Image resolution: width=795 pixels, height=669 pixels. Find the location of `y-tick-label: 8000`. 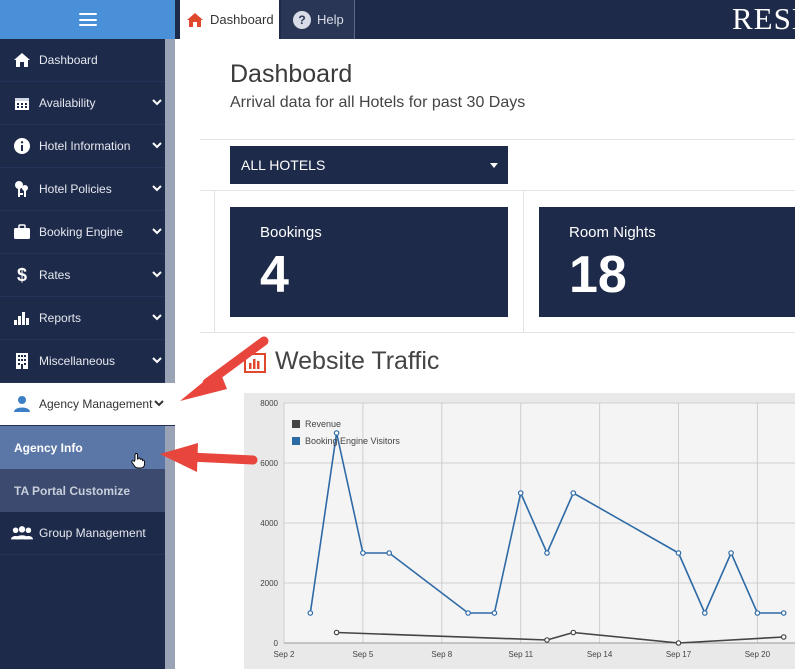

y-tick-label: 8000 is located at coordinates (269, 403).